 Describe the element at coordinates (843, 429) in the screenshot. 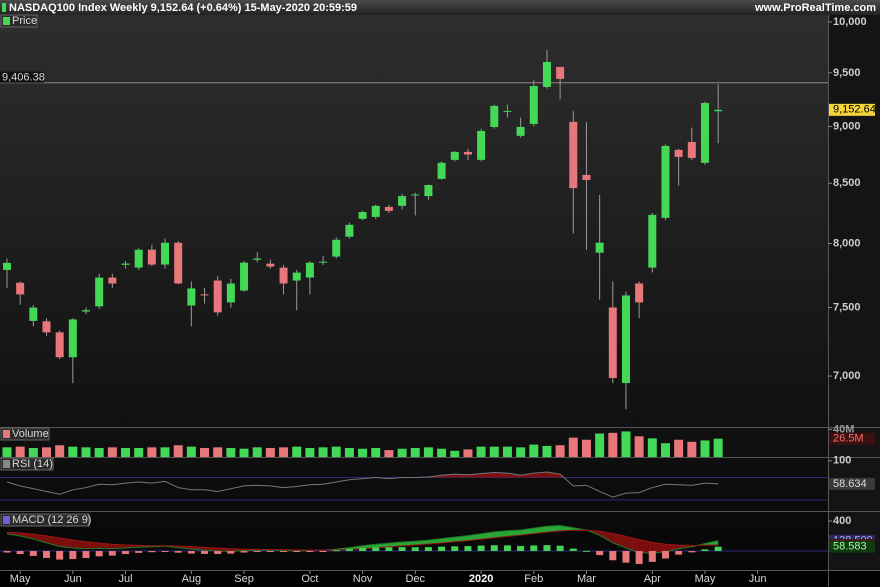

I see `y-tick-label: 40M` at that location.